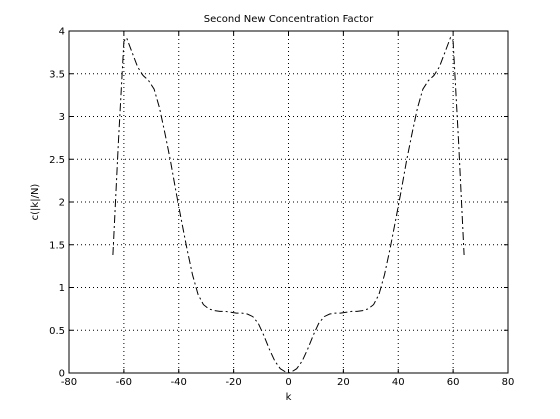 This screenshot has height=419, width=560. What do you see at coordinates (35, 202) in the screenshot?
I see `y-axis-title: c(|k|/N)` at bounding box center [35, 202].